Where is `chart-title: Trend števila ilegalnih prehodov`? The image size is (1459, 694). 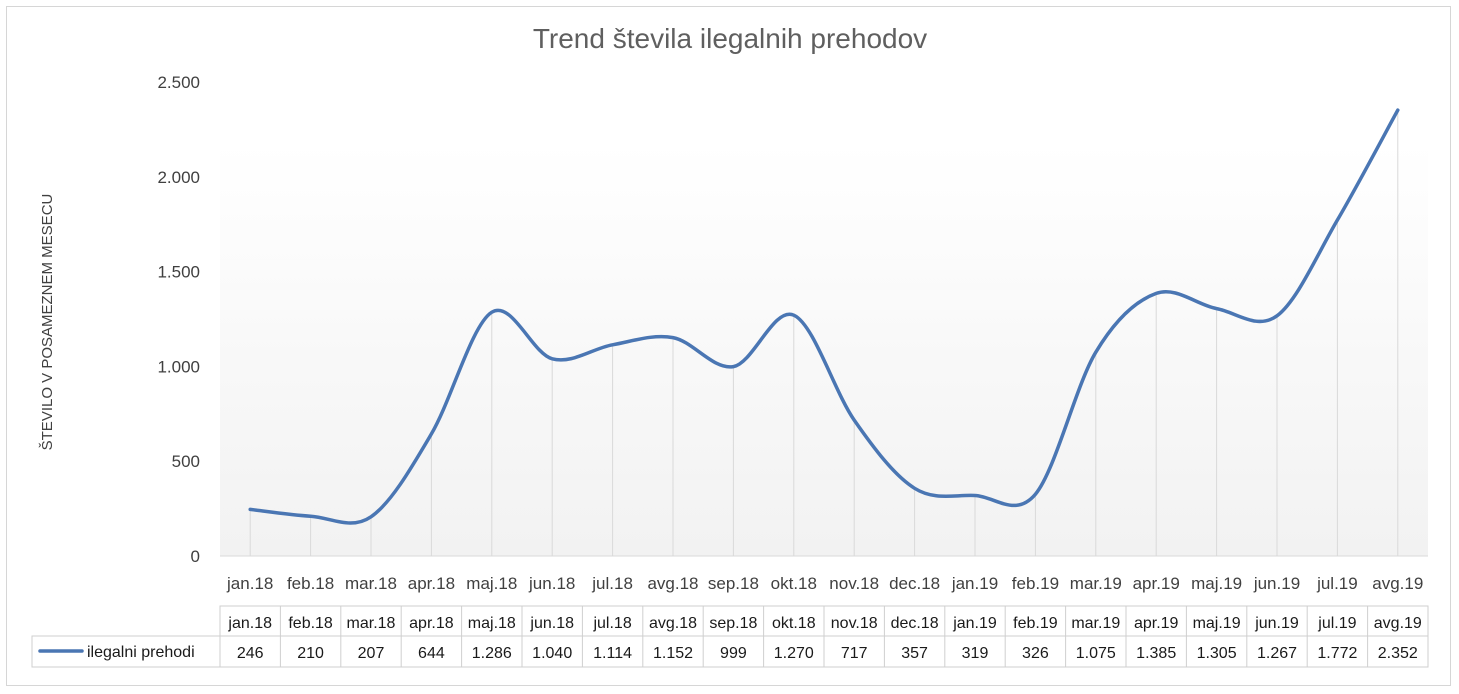
chart-title: Trend števila ilegalnih prehodov is located at coordinates (730, 38).